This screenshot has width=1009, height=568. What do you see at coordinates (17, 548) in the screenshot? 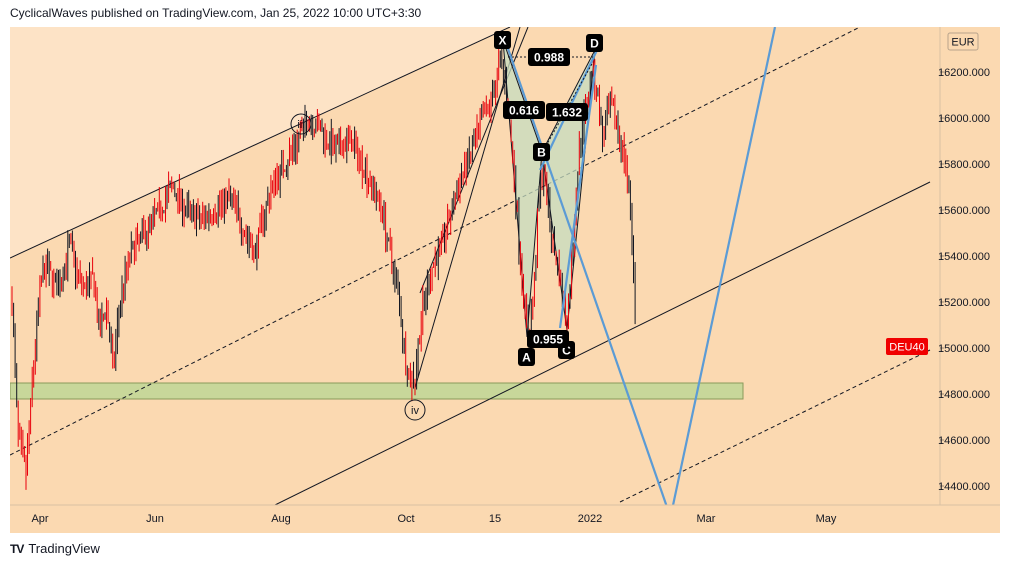
I see `tradingview-logo-icon: TV` at bounding box center [17, 548].